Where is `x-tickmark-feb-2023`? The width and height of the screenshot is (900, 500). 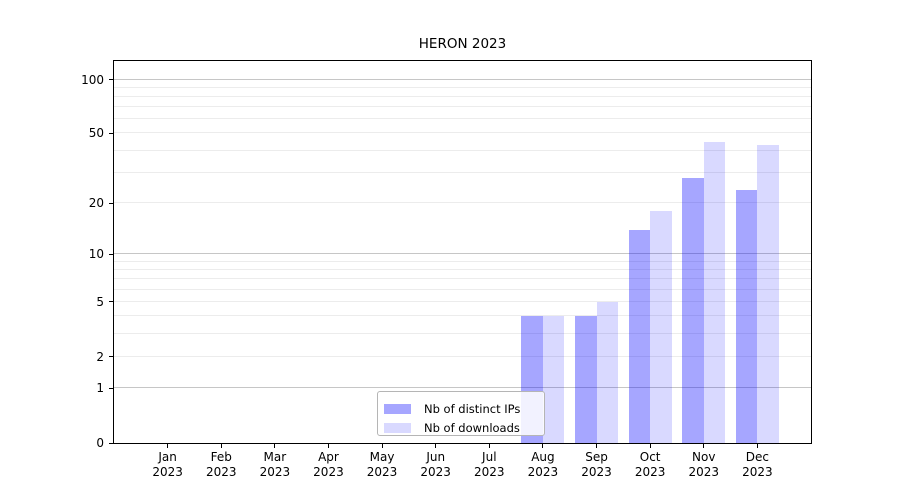
x-tickmark-feb-2023 is located at coordinates (221, 446).